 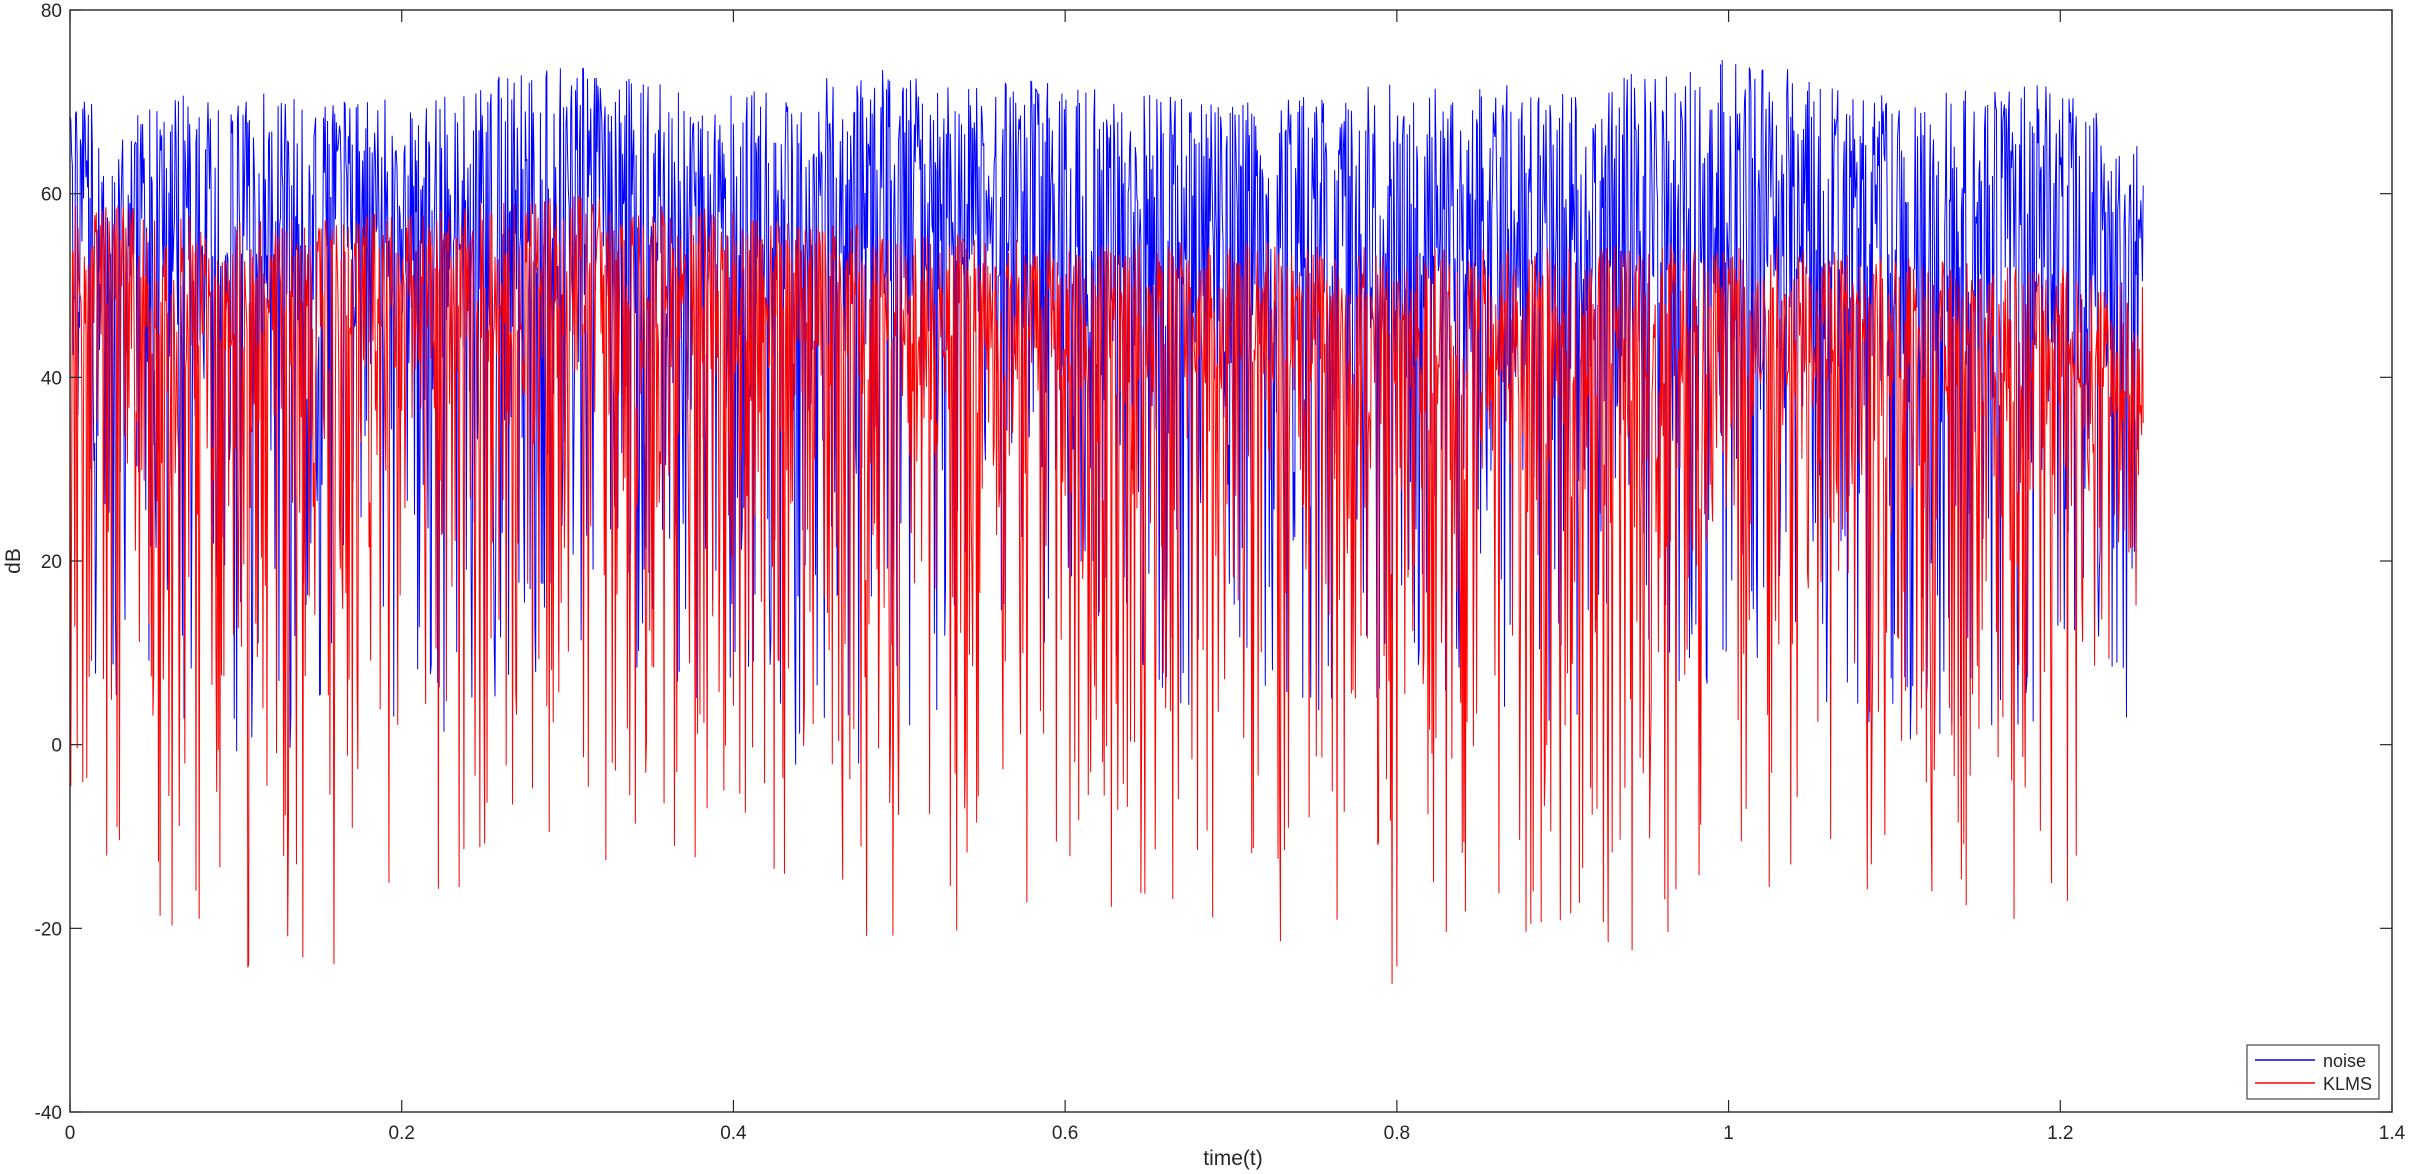 What do you see at coordinates (1397, 1133) in the screenshot?
I see `x-tick-label: 0.8` at bounding box center [1397, 1133].